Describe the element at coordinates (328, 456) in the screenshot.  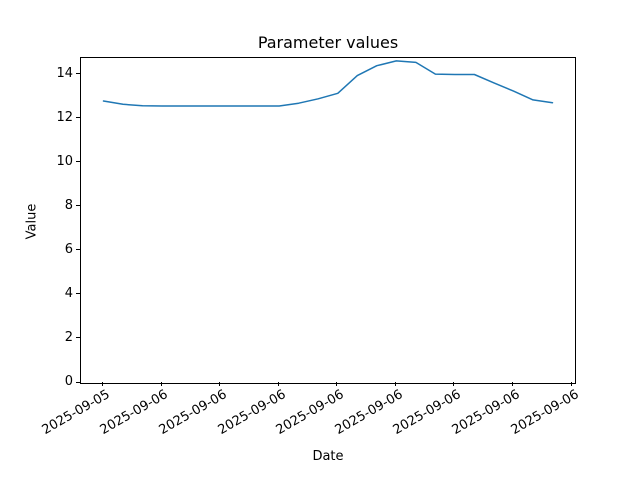
I see `x-axis-label: Date` at that location.